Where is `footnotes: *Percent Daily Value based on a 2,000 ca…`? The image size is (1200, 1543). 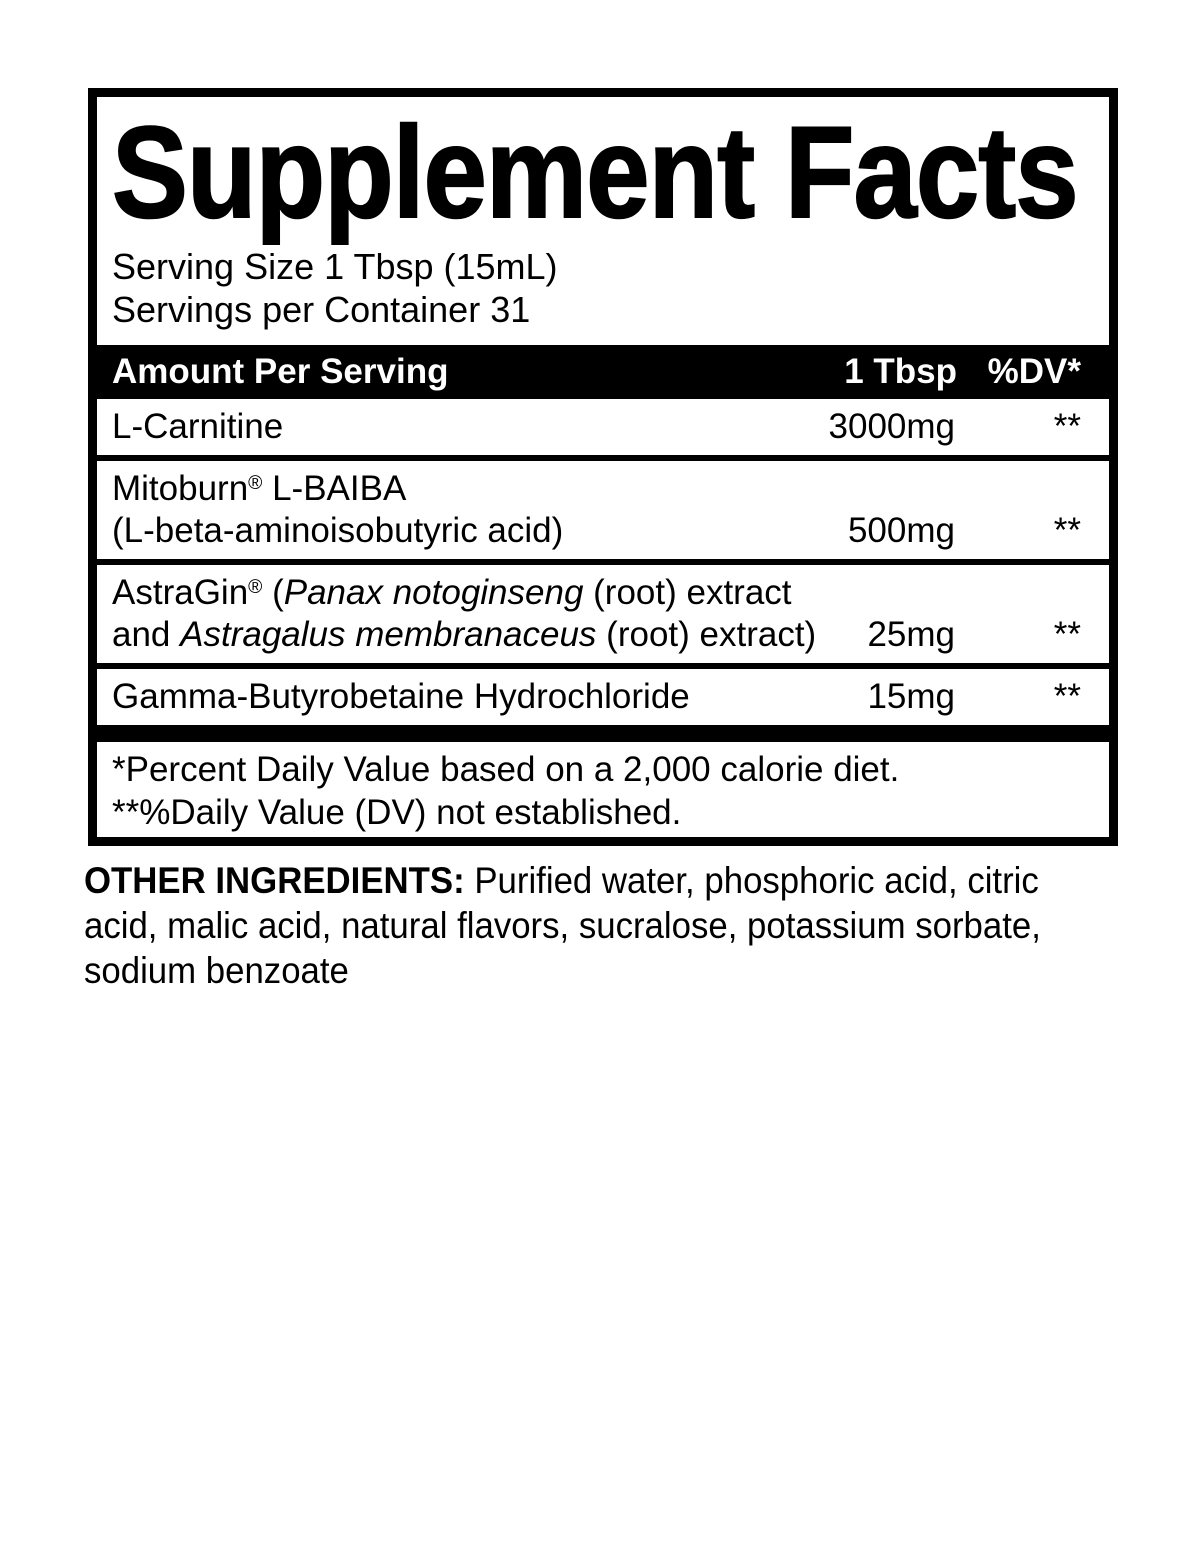 footnotes: *Percent Daily Value based on a 2,000 ca… is located at coordinates (603, 789).